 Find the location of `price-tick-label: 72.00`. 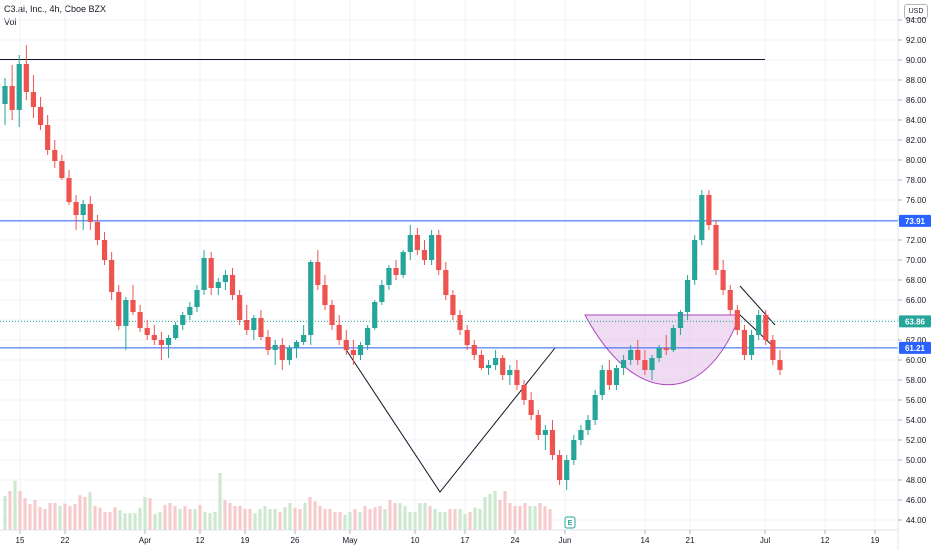

price-tick-label: 72.00 is located at coordinates (916, 240).